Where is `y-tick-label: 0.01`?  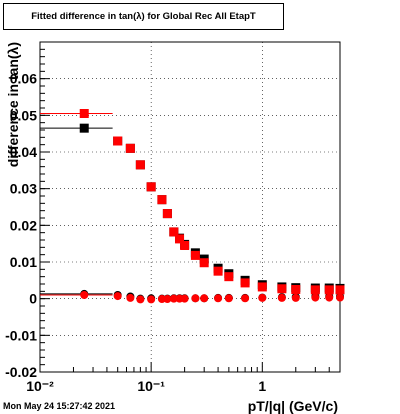
y-tick-label: 0.01 is located at coordinates (23, 262).